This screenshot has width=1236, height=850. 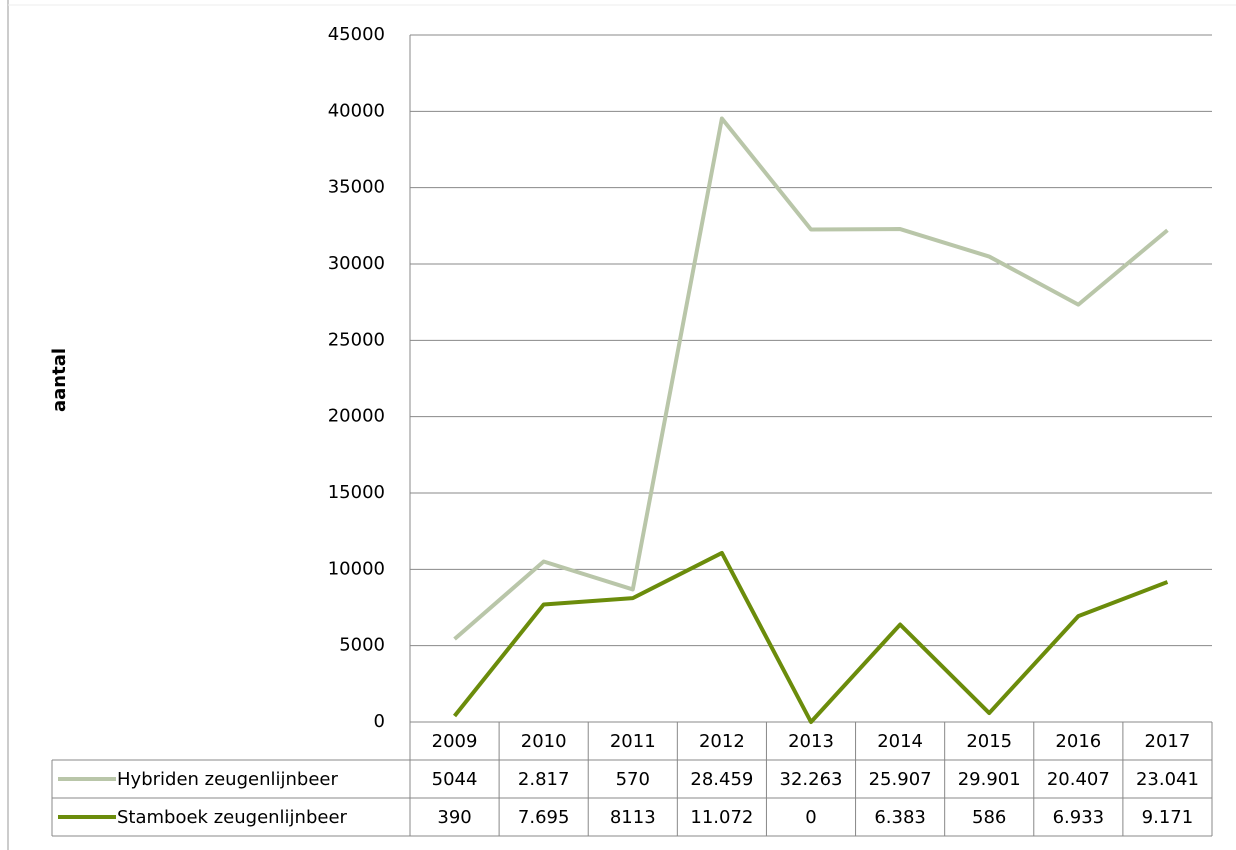 I want to click on y-tick-label: 45000, so click(x=356, y=34).